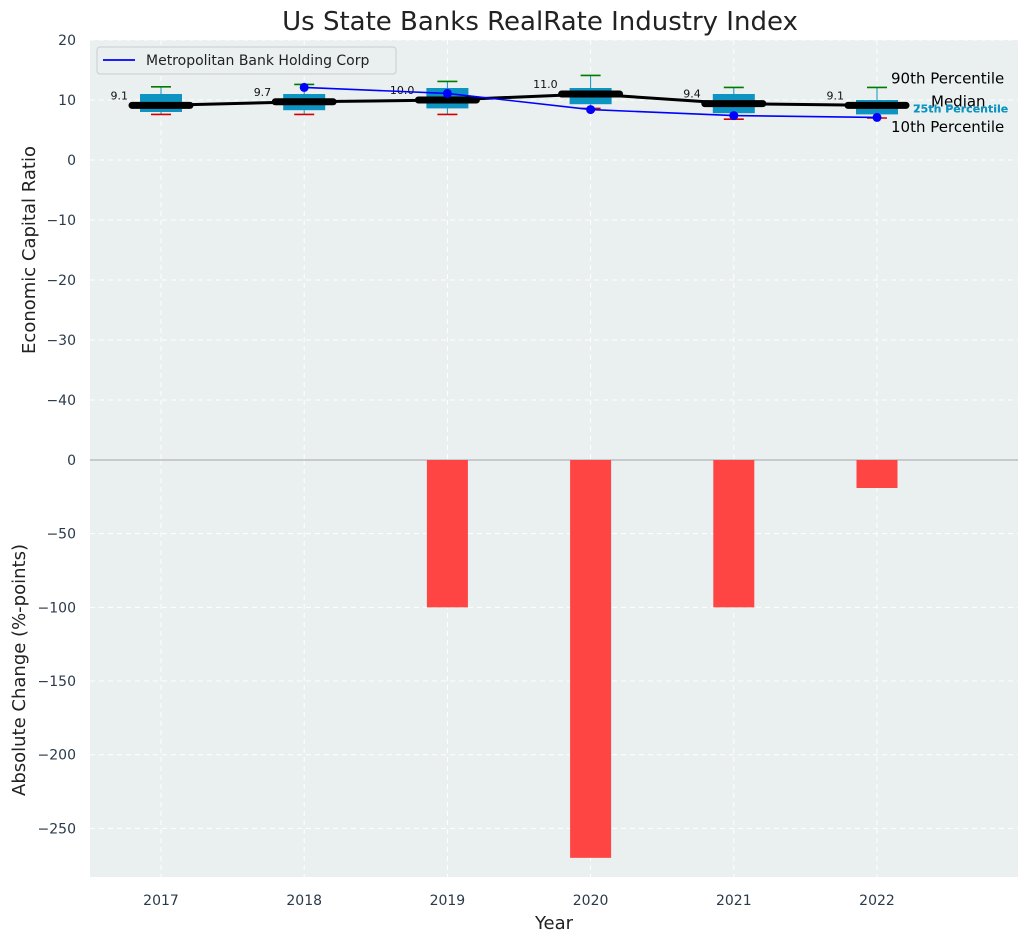 The image size is (1029, 942). What do you see at coordinates (448, 901) in the screenshot?
I see `x-tick-label-2019: 2019` at bounding box center [448, 901].